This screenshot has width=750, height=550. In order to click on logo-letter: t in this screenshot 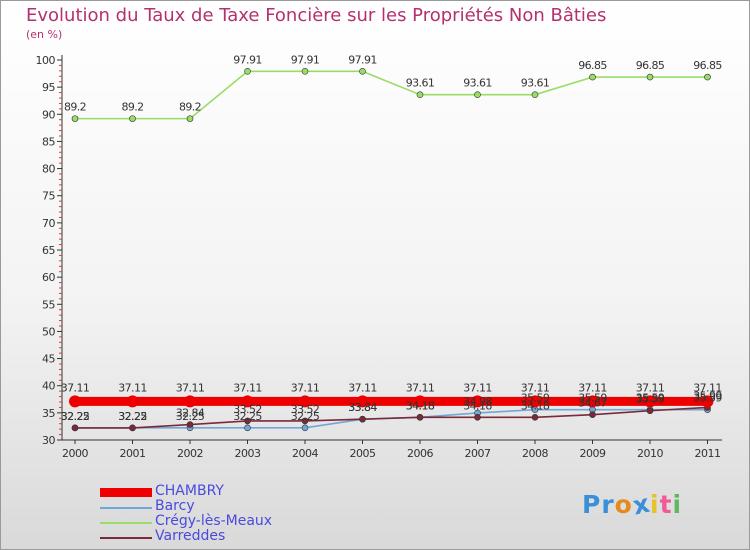, I will do `click(666, 504)`.